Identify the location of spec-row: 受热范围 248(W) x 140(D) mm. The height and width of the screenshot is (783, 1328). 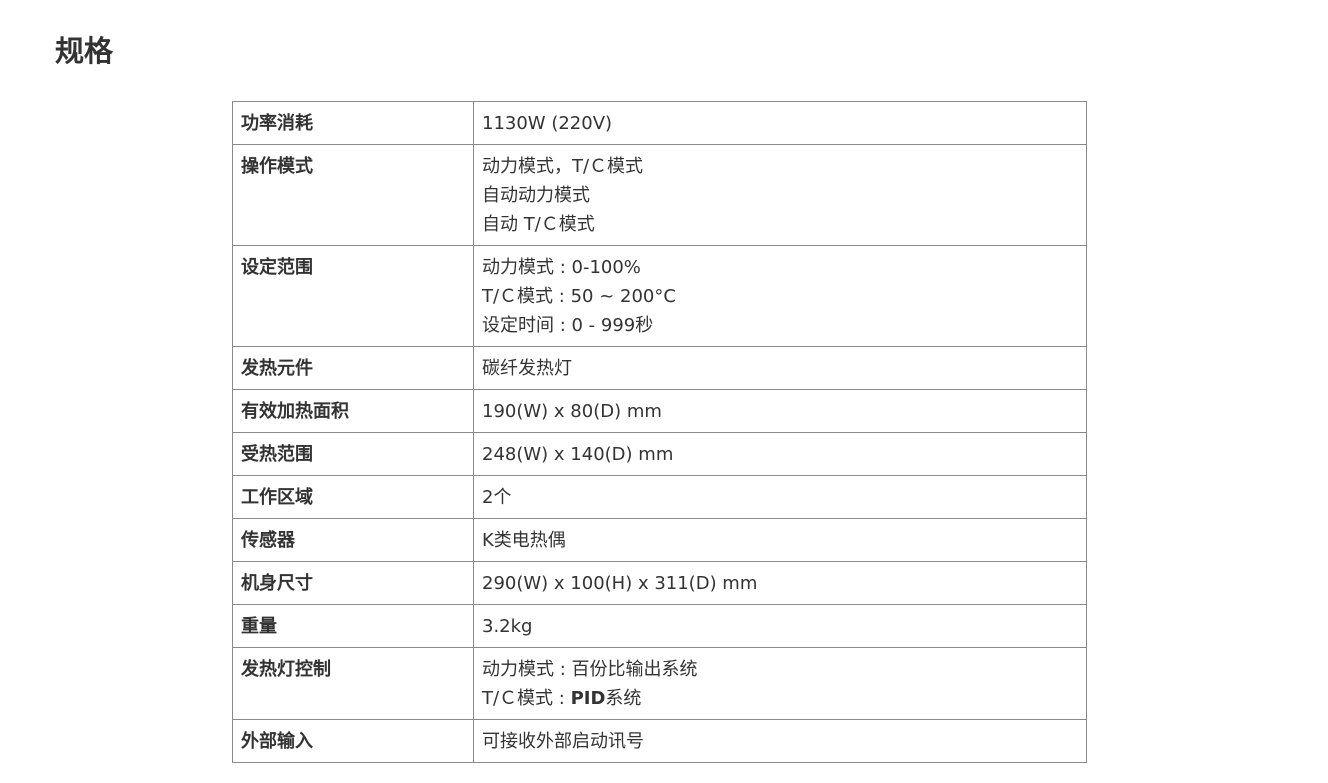
(659, 454).